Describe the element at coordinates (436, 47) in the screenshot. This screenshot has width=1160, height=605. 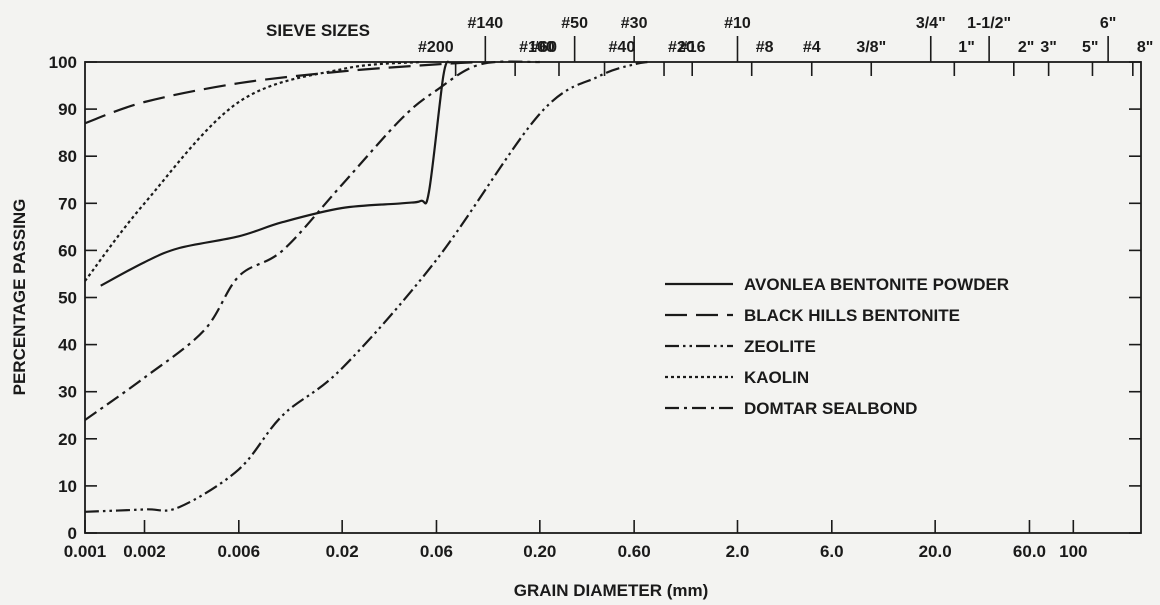
I see `sieve-label: #200` at that location.